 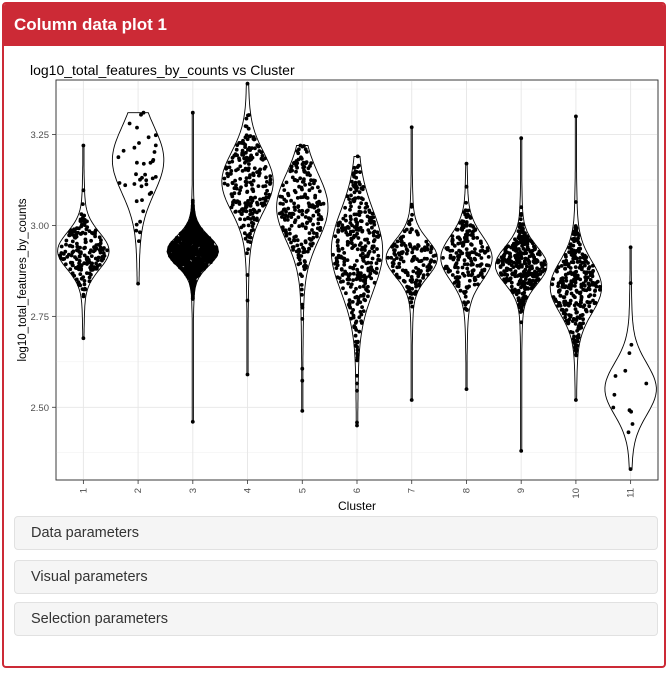 What do you see at coordinates (83, 490) in the screenshot?
I see `x-tick-label: 1` at bounding box center [83, 490].